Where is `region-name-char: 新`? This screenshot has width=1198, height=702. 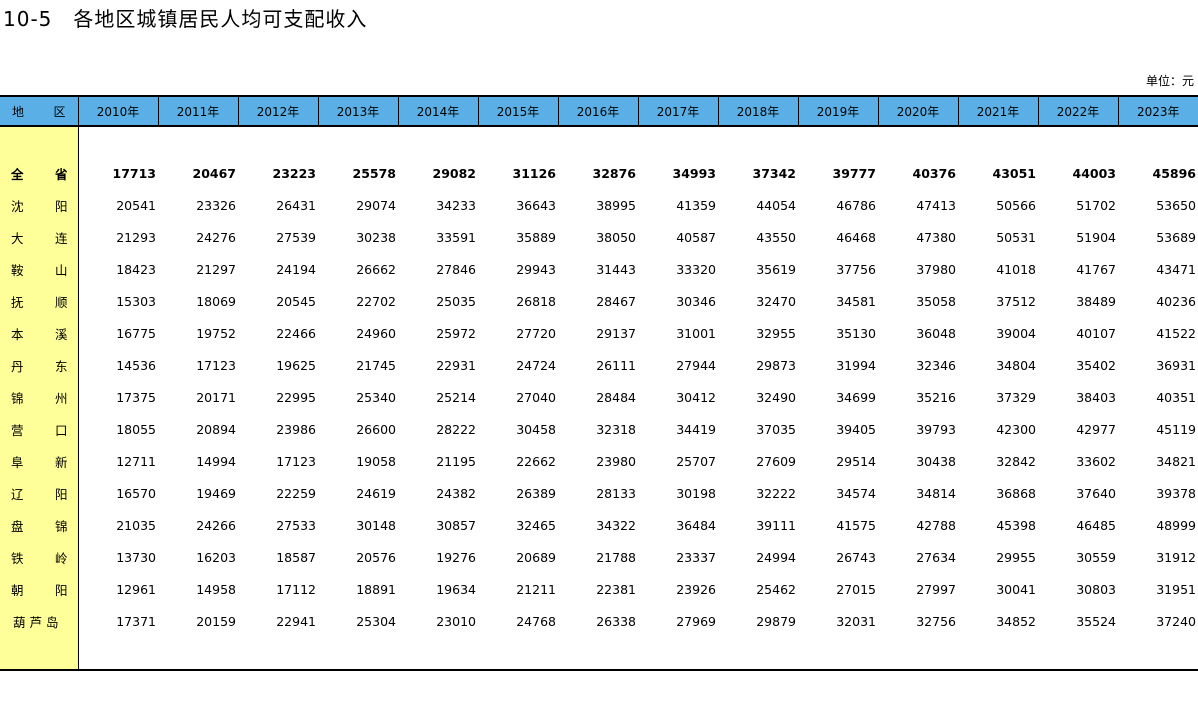
region-name-char: 新 is located at coordinates (61, 462).